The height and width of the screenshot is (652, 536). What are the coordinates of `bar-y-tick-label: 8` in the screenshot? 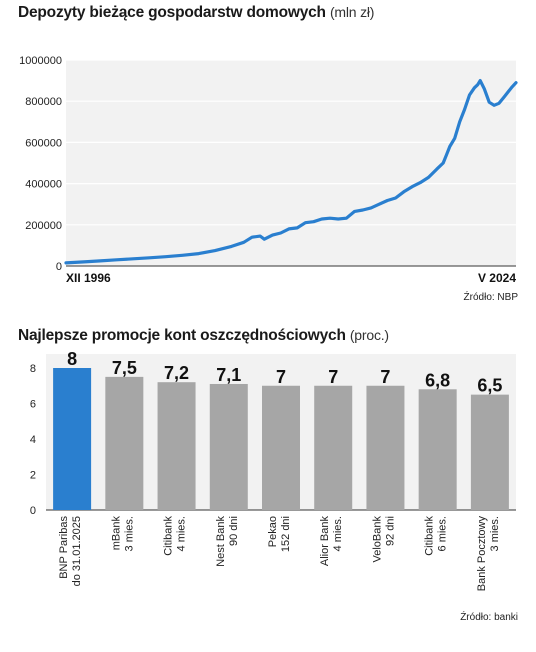 It's located at (33, 369).